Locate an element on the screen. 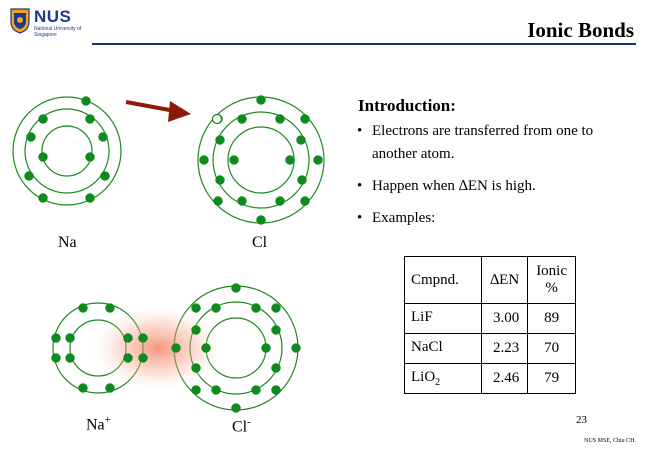  cell-delta-en: 2.46 is located at coordinates (504, 378).